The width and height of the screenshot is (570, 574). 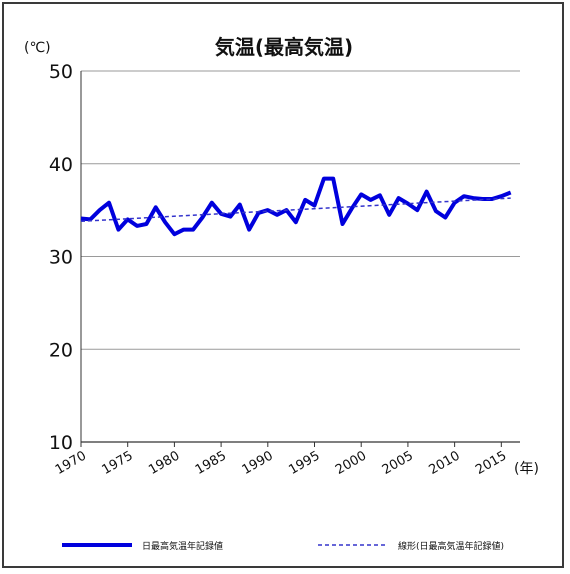 I want to click on y-tick-label: 50, so click(x=61, y=72).